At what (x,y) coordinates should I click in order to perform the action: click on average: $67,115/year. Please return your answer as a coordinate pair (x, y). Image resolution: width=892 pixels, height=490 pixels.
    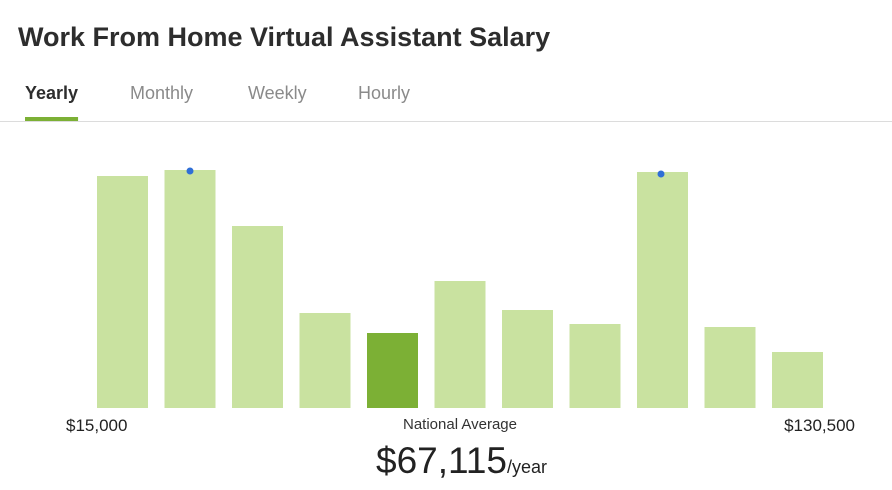
    Looking at the image, I should click on (461, 460).